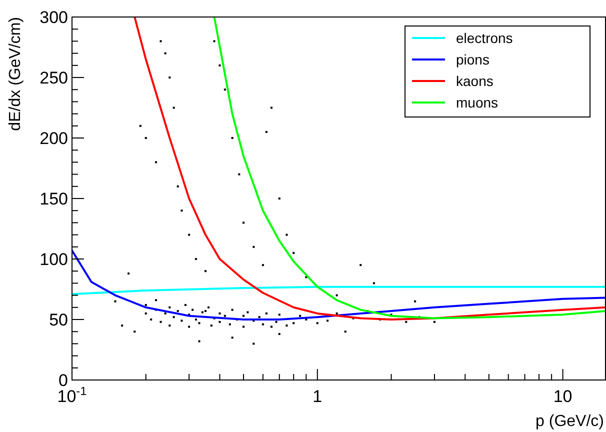 The width and height of the screenshot is (606, 432). What do you see at coordinates (570, 421) in the screenshot?
I see `x-axis-title: p (GeV/c)` at bounding box center [570, 421].